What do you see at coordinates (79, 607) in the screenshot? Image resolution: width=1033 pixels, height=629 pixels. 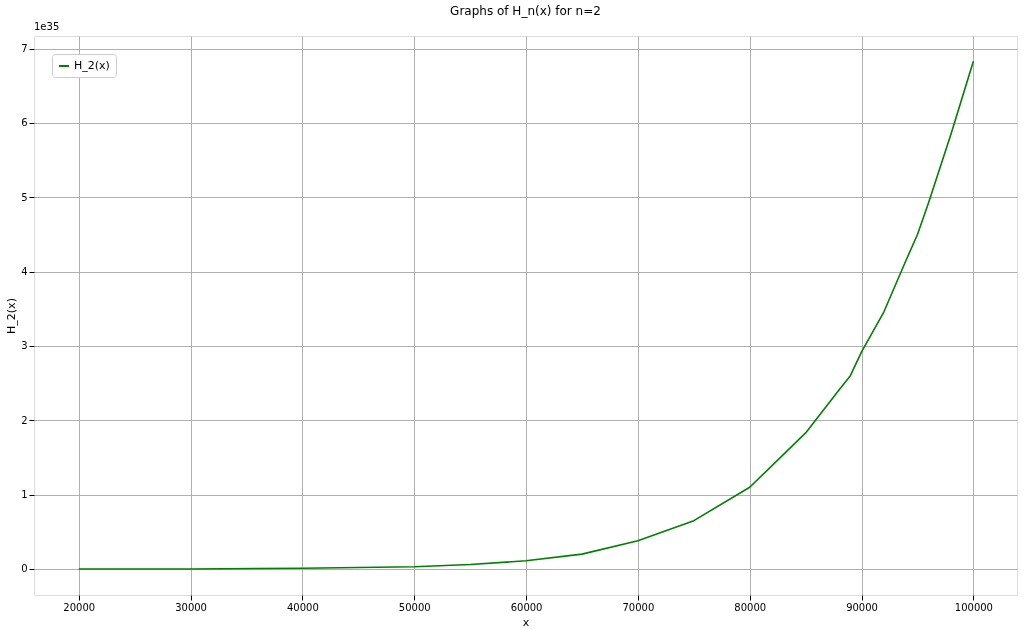 I see `x-tick-label: 20000` at bounding box center [79, 607].